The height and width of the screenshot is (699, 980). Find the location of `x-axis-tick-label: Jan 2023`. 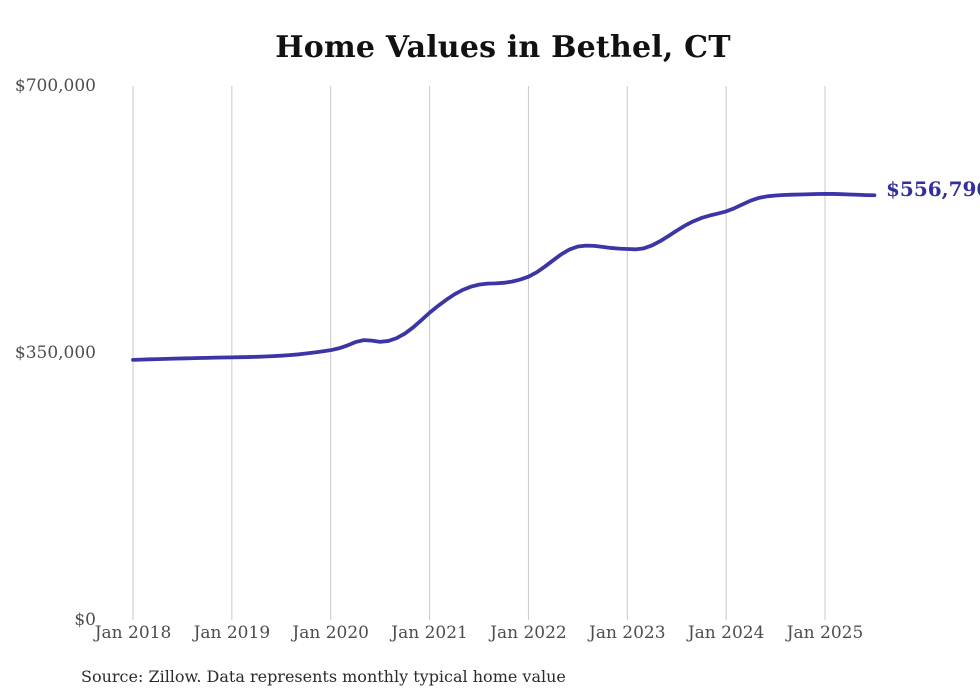

x-axis-tick-label: Jan 2023 is located at coordinates (627, 633).